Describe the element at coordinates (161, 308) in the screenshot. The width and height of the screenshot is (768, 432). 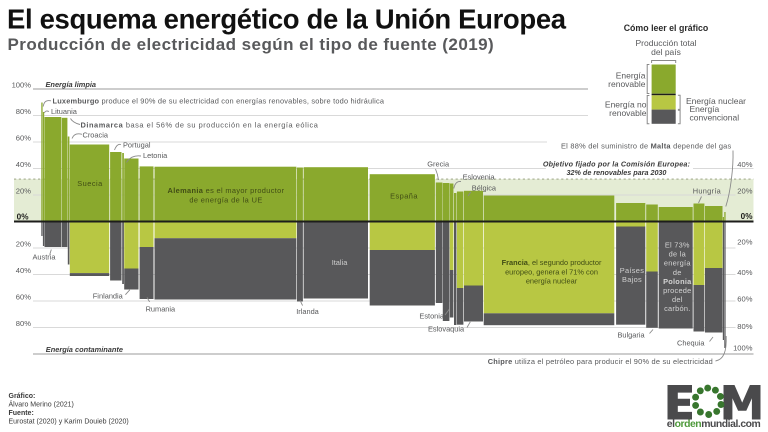
I see `svg-text: Rumania` at that location.